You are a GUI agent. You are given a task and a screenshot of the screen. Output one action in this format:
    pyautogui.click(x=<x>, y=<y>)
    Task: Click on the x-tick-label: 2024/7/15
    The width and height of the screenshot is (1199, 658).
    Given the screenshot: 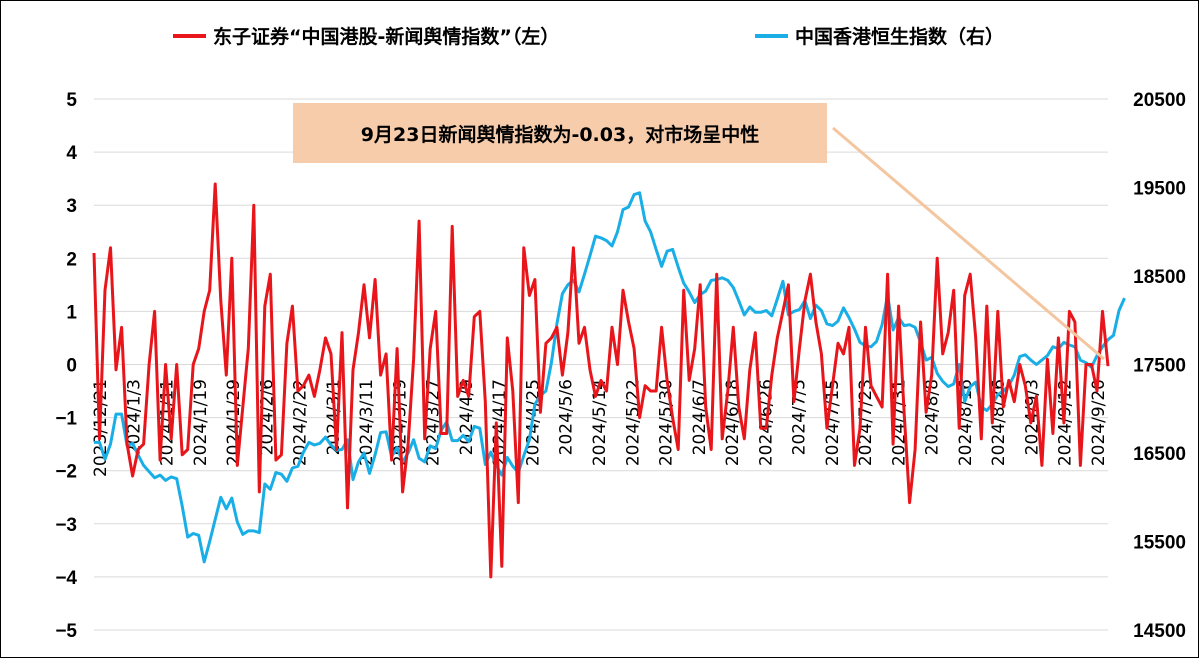 What is the action you would take?
    pyautogui.click(x=833, y=422)
    